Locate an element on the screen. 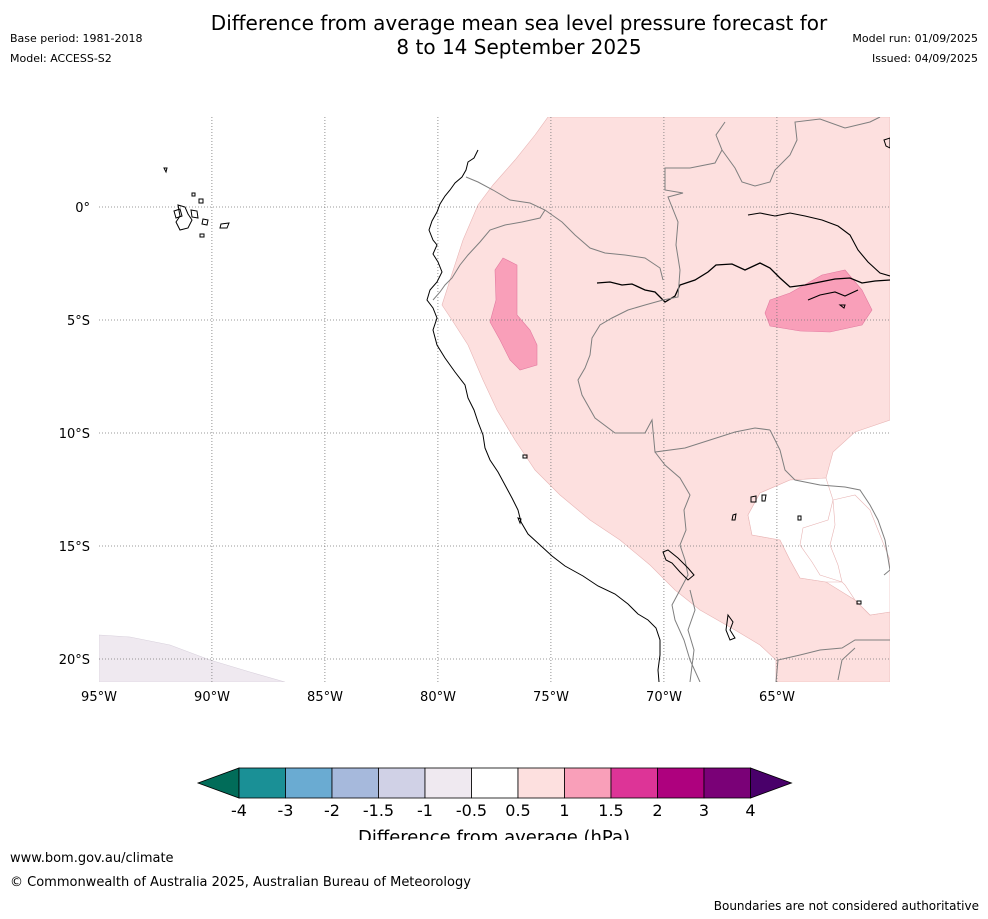 Image resolution: width=988 pixels, height=919 pixels. lon-label-80w: 80°W is located at coordinates (438, 697).